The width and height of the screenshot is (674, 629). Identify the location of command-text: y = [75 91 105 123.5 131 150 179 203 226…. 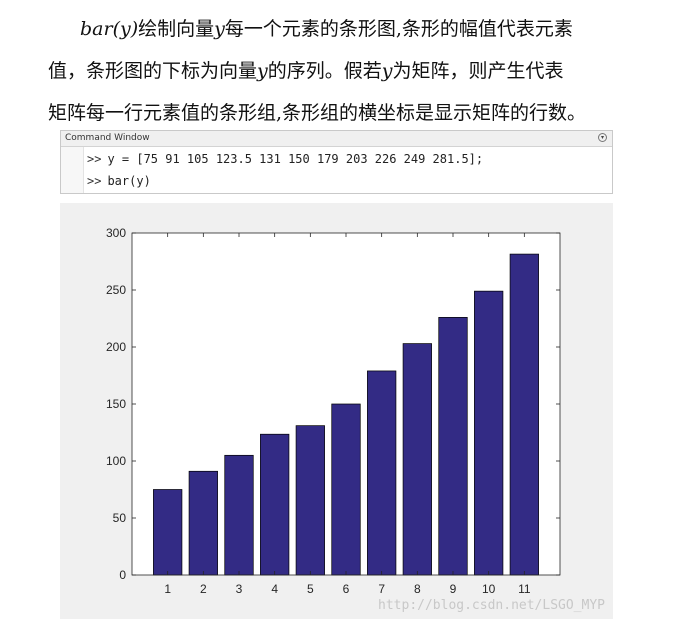
(295, 159).